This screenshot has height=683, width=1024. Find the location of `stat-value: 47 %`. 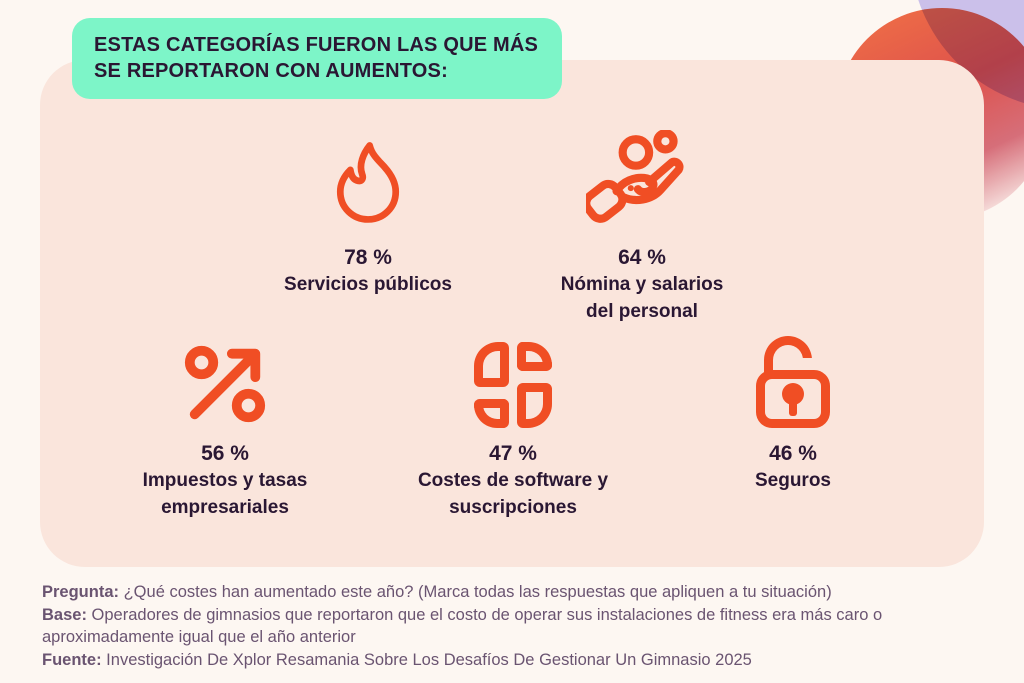

stat-value: 47 % is located at coordinates (513, 453).